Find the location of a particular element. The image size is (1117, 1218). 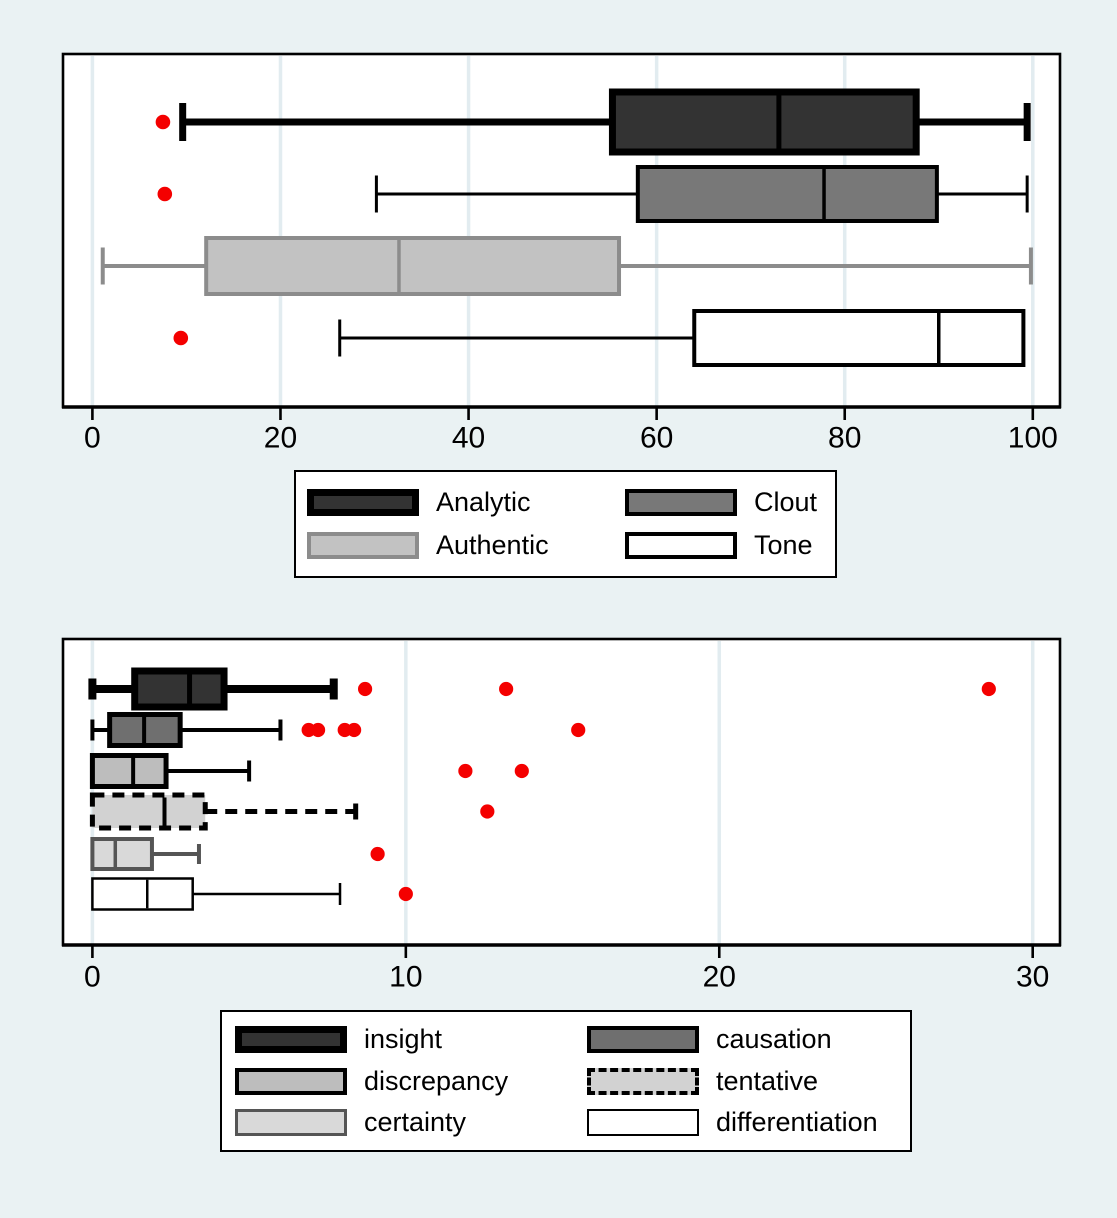

legend-item-differentiation: differentiation is located at coordinates (748, 1121).